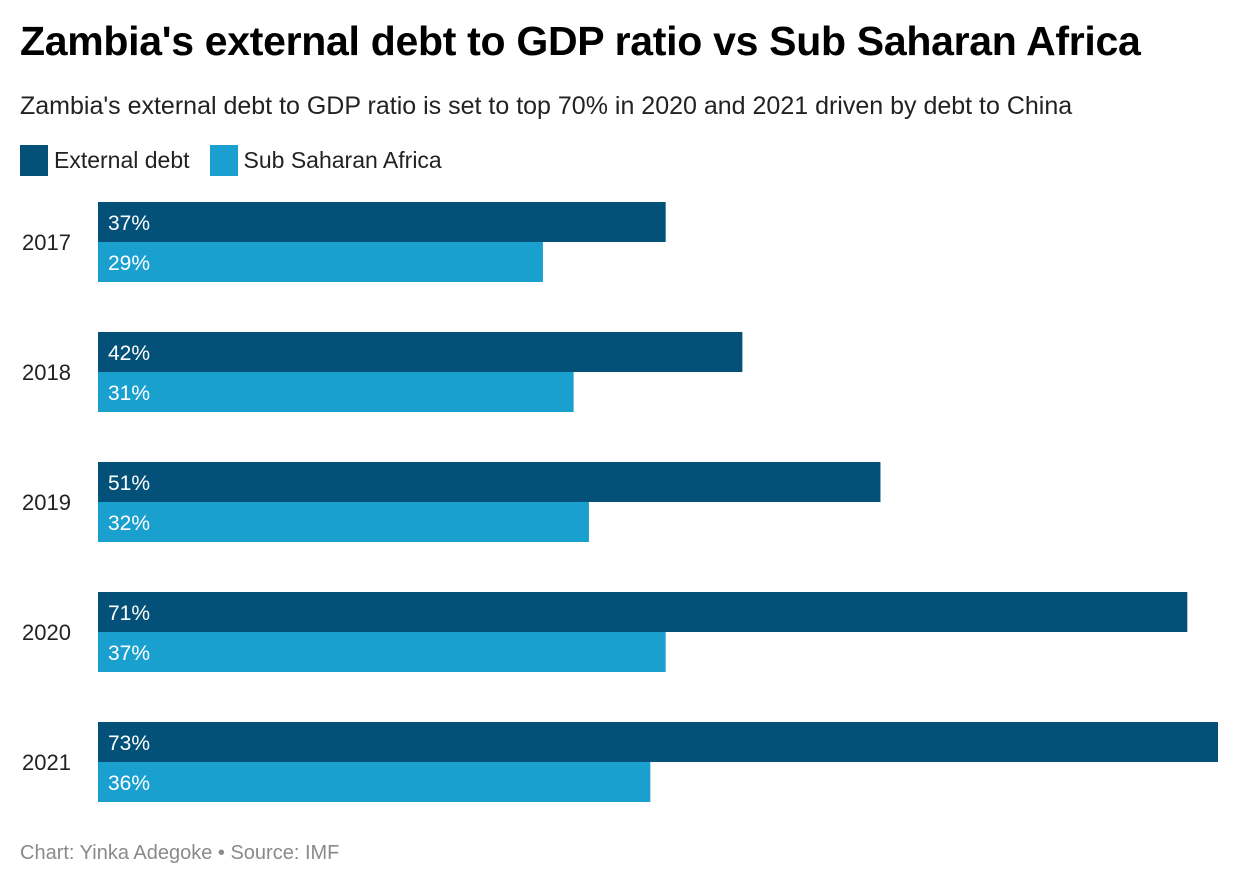 The image size is (1240, 888). Describe the element at coordinates (129, 613) in the screenshot. I see `data-label-external-debt-2020: 71%` at that location.